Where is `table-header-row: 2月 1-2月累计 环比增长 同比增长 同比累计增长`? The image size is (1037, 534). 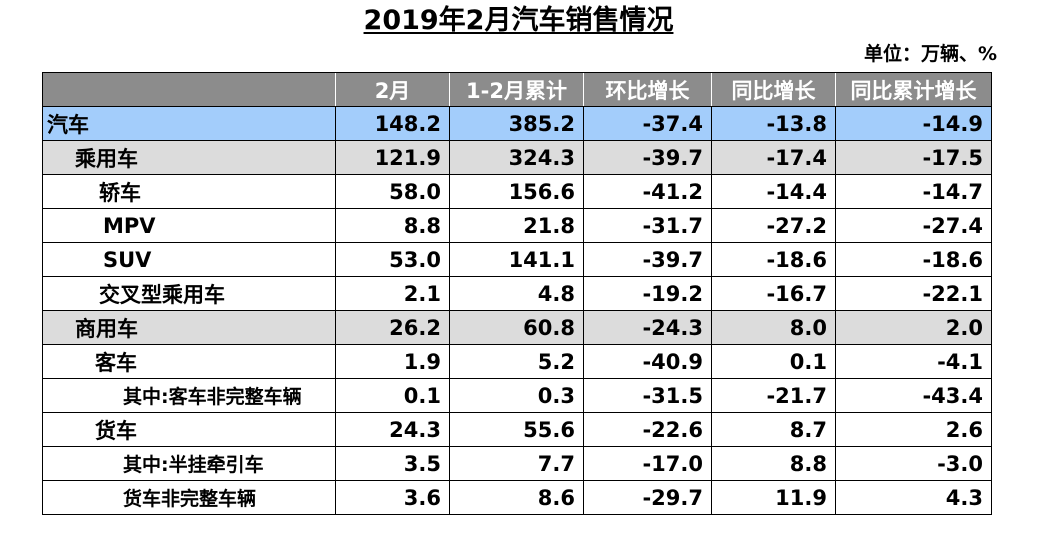
table-header-row: 2月 1-2月累计 环比增长 同比增长 同比累计增长 is located at coordinates (517, 89).